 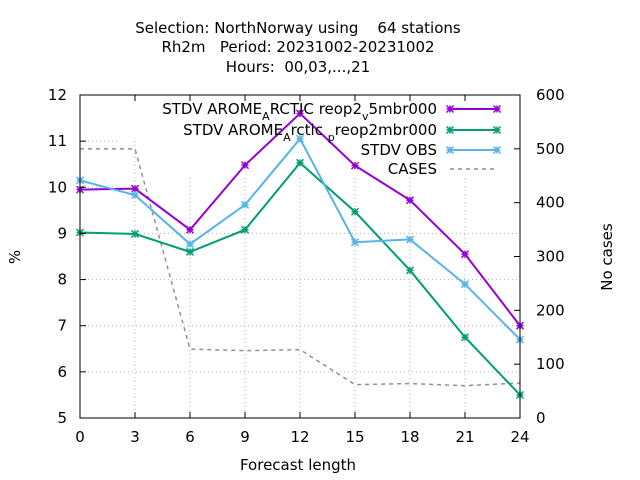 I want to click on legend-label-part: 5mbr000, so click(x=403, y=109).